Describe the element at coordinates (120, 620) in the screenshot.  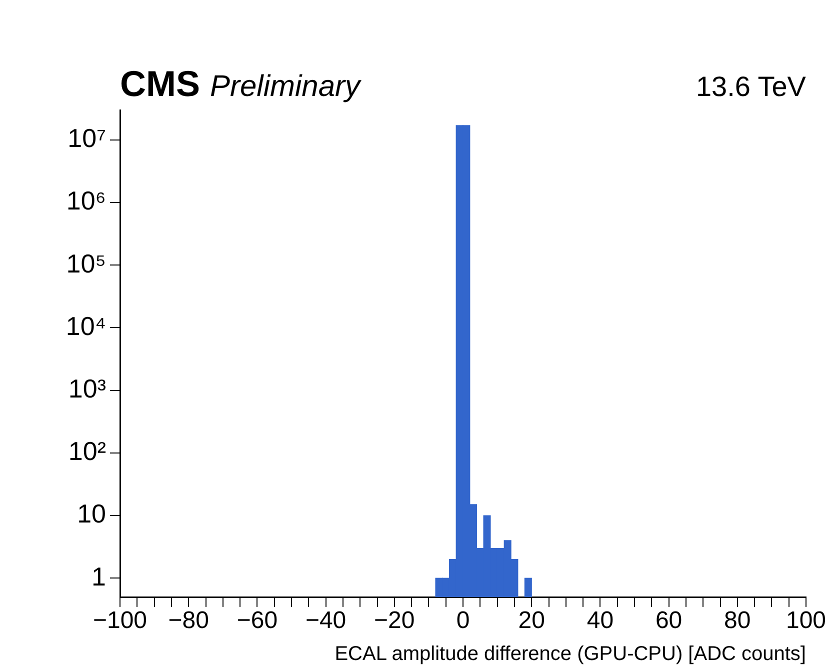
I see `x-tick-label: −100` at that location.